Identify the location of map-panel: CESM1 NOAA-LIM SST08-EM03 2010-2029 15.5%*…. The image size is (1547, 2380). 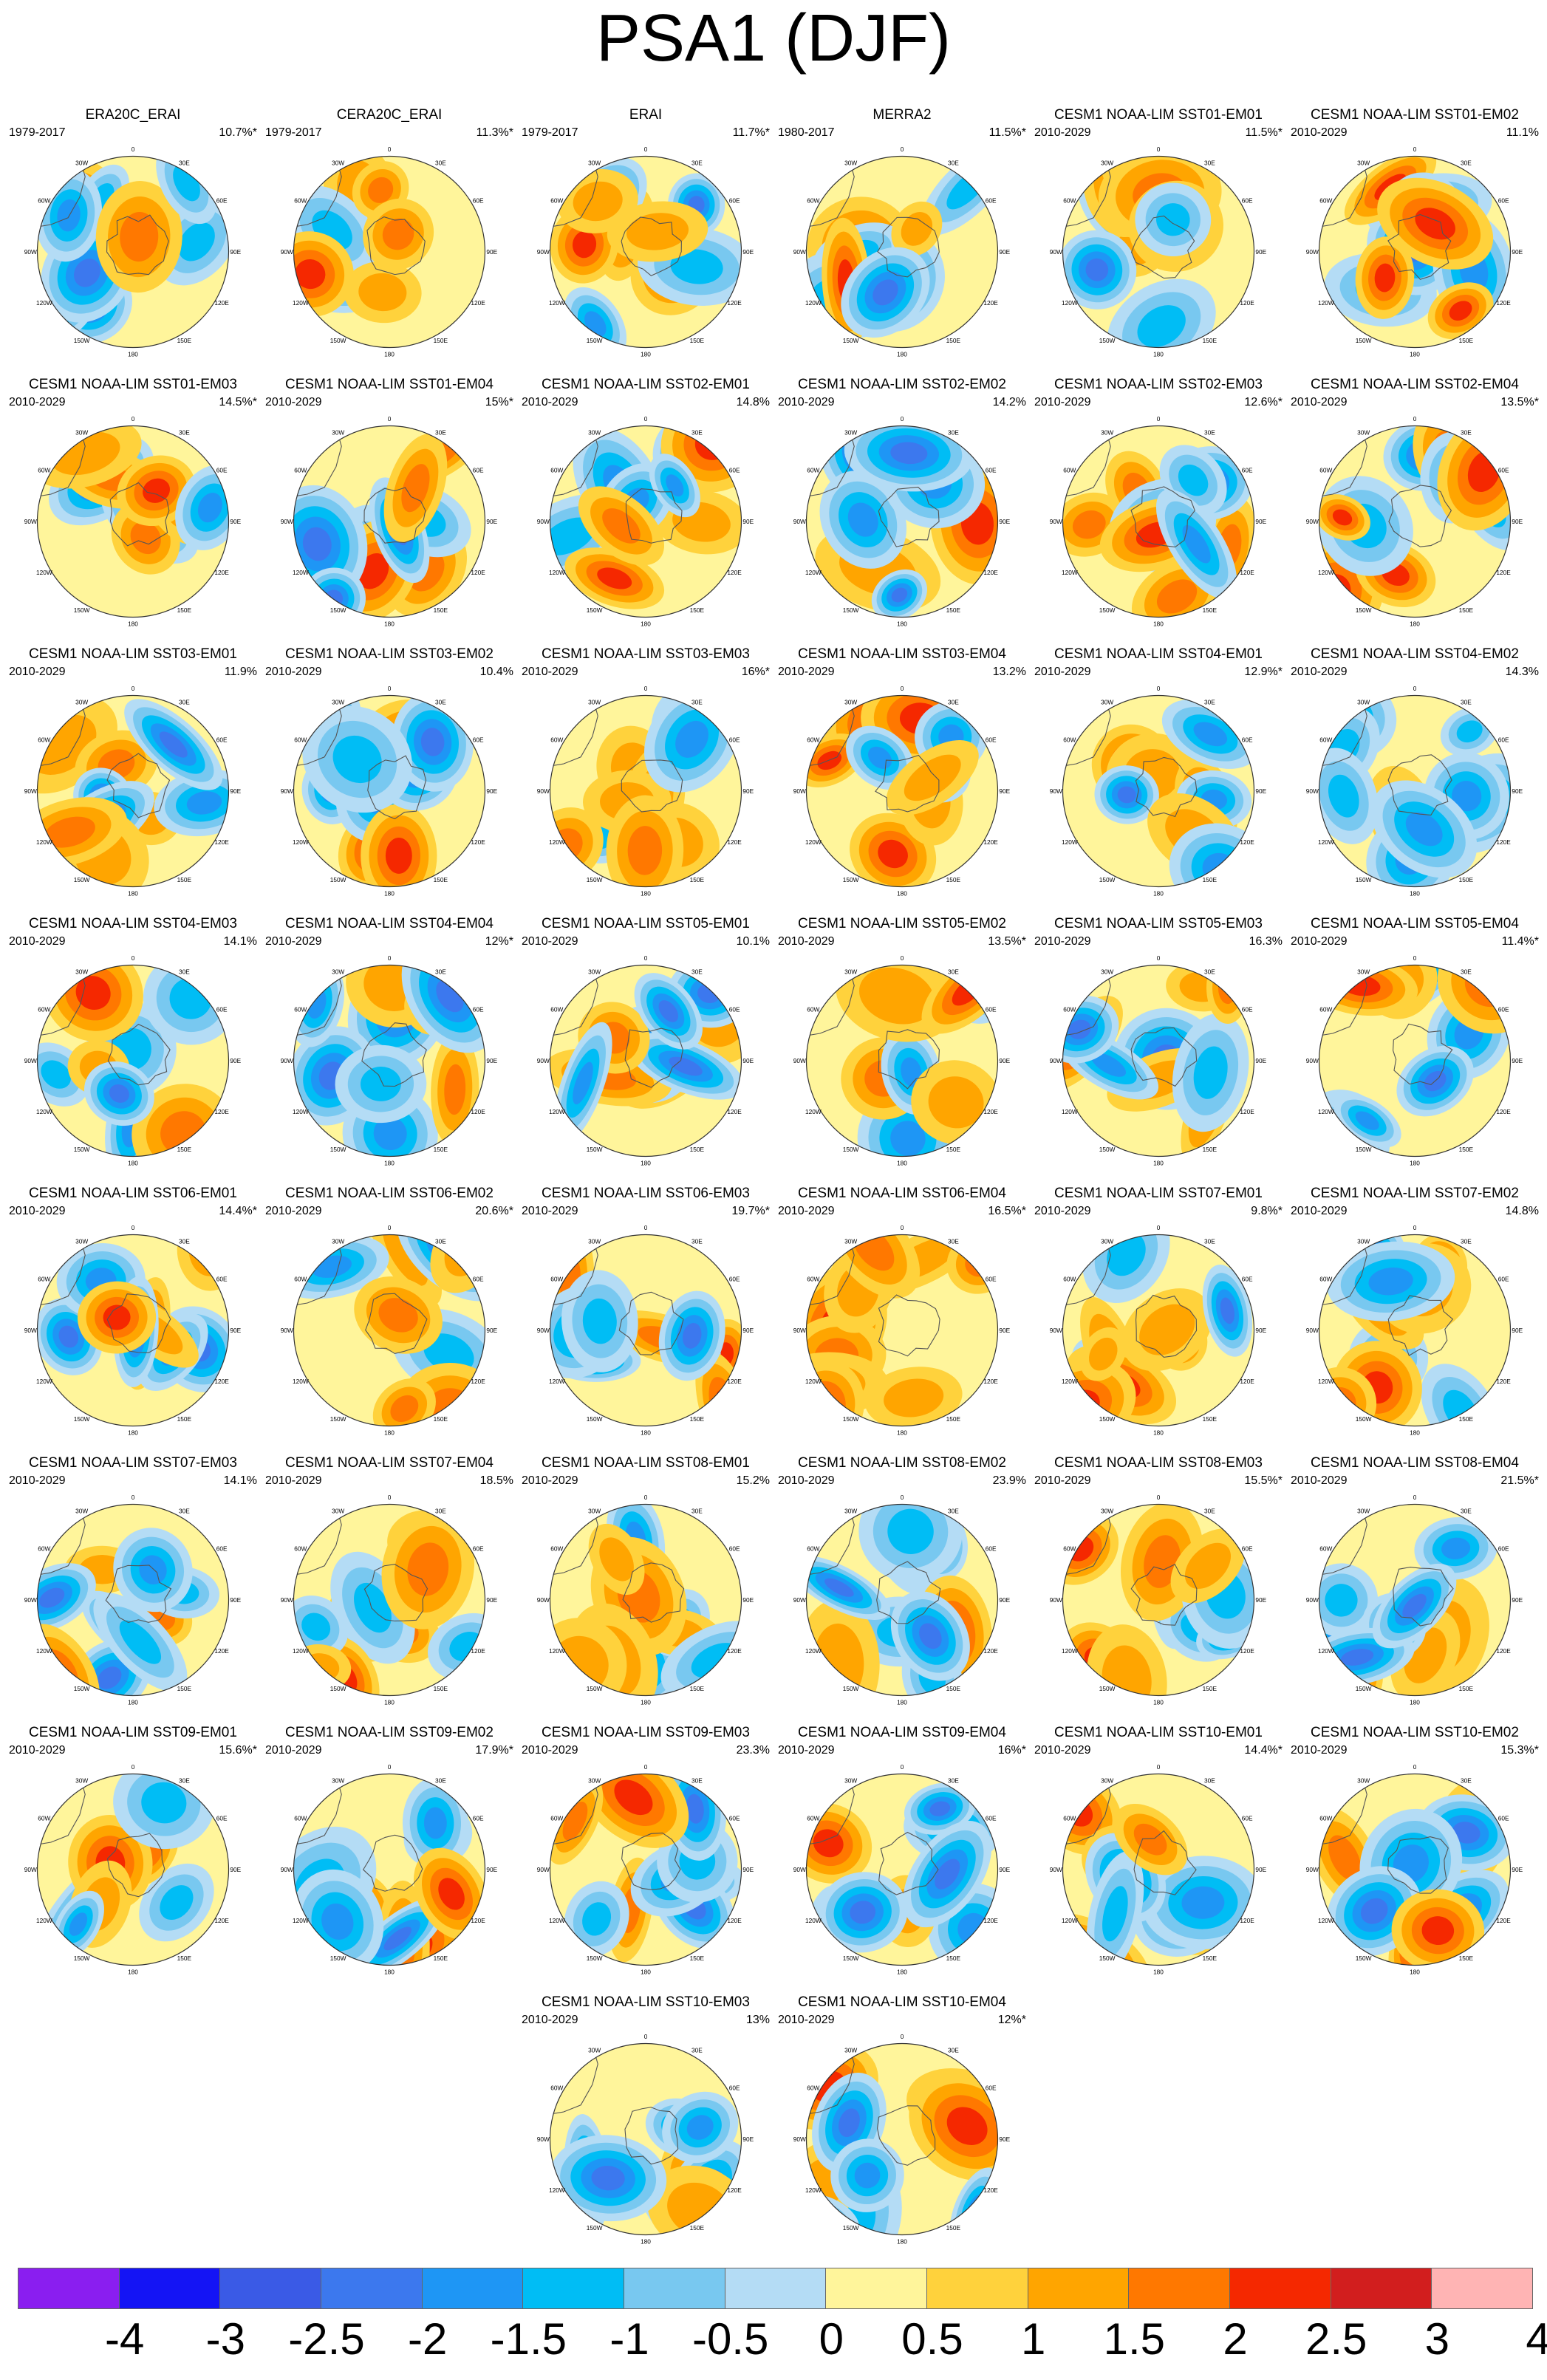
(1158, 1588).